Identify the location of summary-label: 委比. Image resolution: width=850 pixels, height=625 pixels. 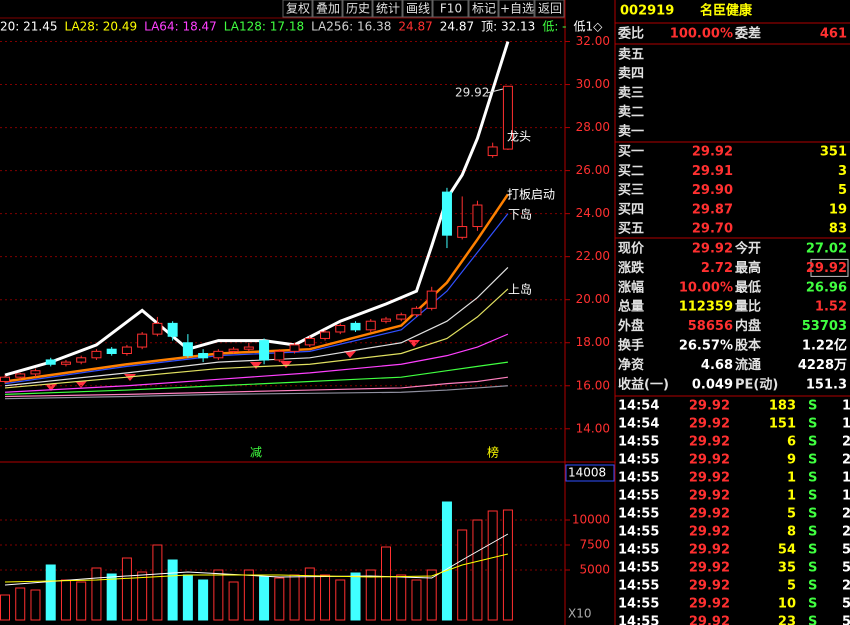
(630, 34).